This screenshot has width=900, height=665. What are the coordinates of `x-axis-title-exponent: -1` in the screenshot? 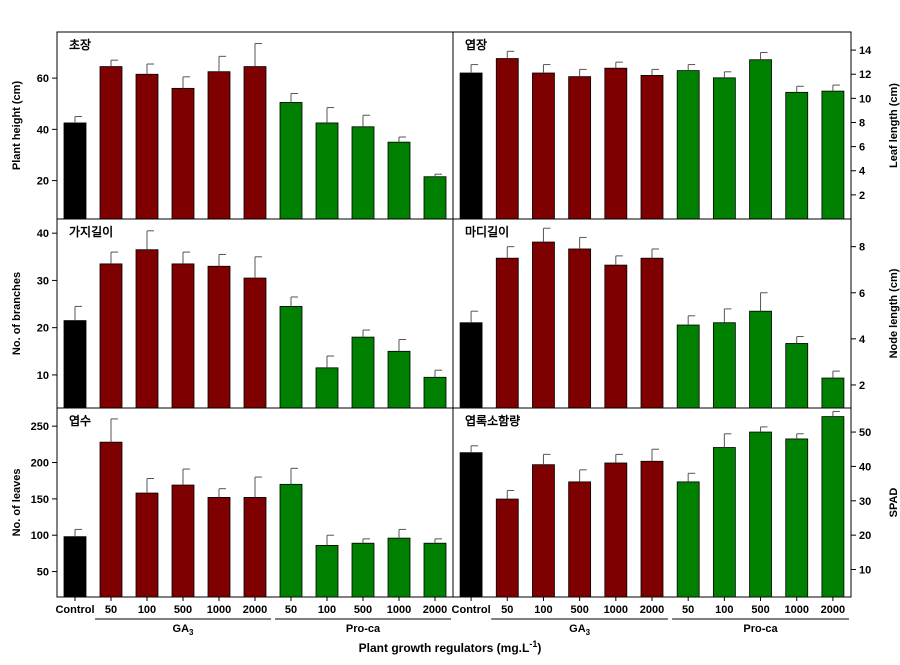 It's located at (533, 644).